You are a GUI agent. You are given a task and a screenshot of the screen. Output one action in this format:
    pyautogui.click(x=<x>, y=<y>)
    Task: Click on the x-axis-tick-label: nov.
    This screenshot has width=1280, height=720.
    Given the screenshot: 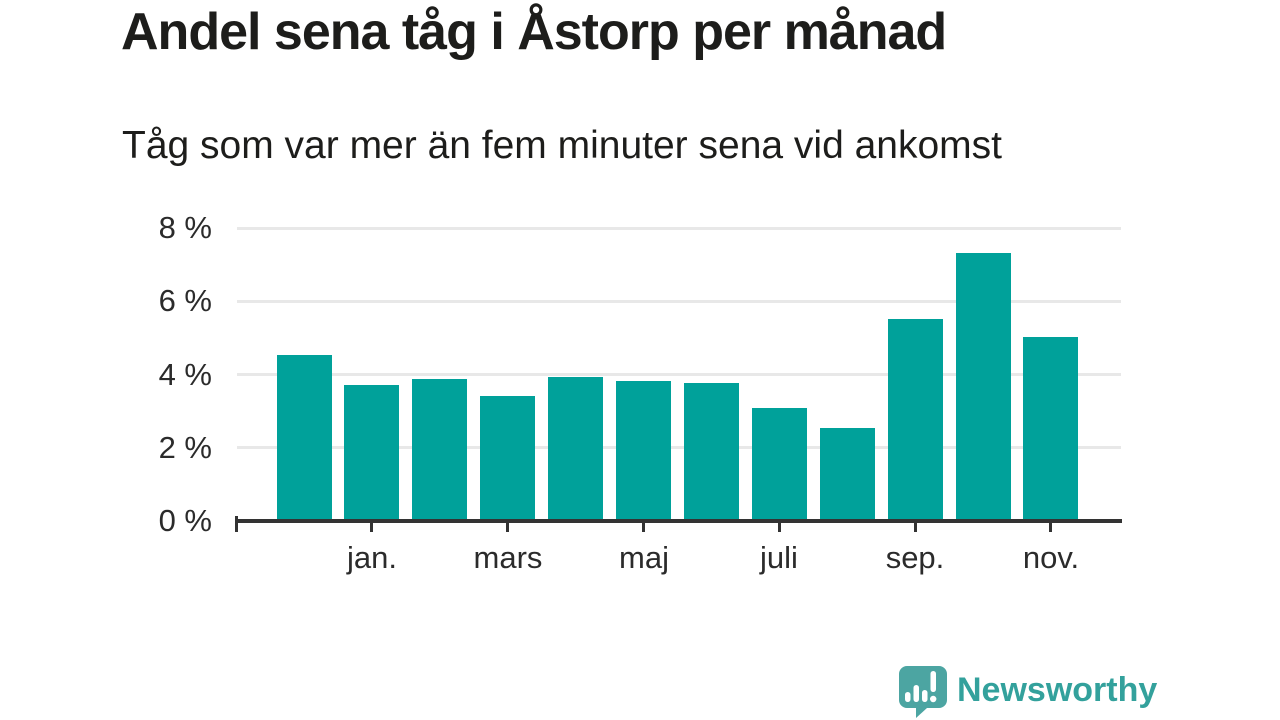 What is the action you would take?
    pyautogui.click(x=1051, y=557)
    